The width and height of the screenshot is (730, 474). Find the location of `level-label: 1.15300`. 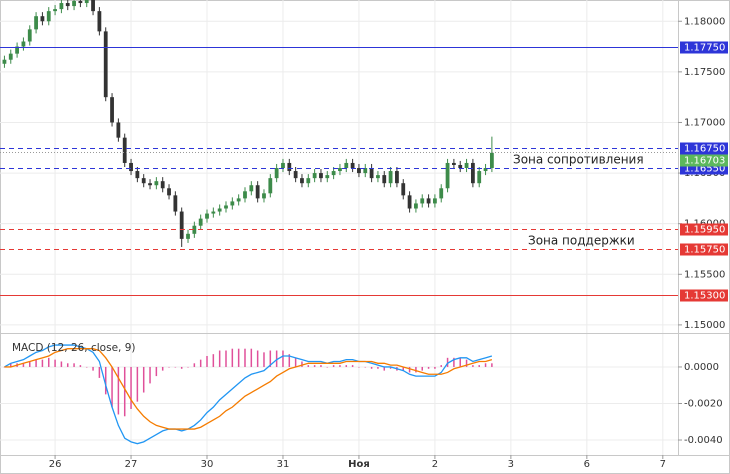

level-label: 1.15300 is located at coordinates (704, 296).